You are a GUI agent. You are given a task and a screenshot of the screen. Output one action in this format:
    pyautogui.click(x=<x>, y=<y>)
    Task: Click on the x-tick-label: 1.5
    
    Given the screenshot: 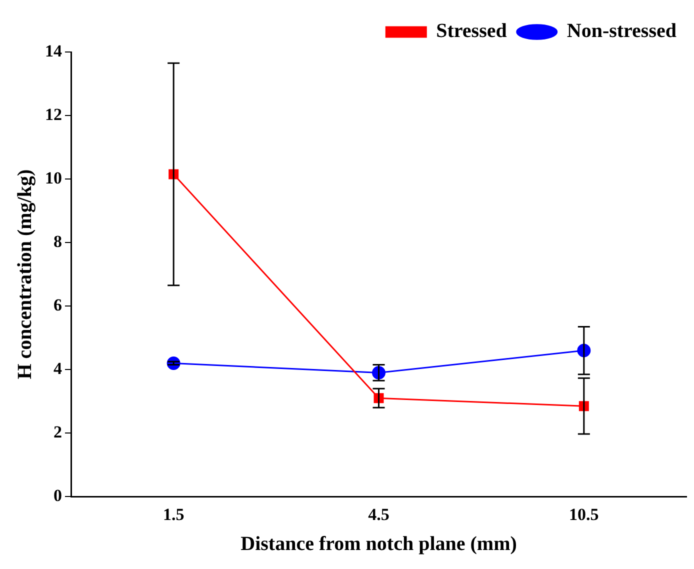 What is the action you would take?
    pyautogui.click(x=173, y=514)
    